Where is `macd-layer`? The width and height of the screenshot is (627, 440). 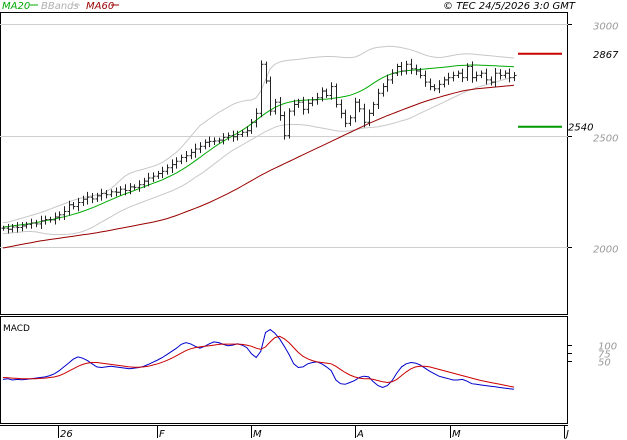
macd-layer is located at coordinates (258, 359).